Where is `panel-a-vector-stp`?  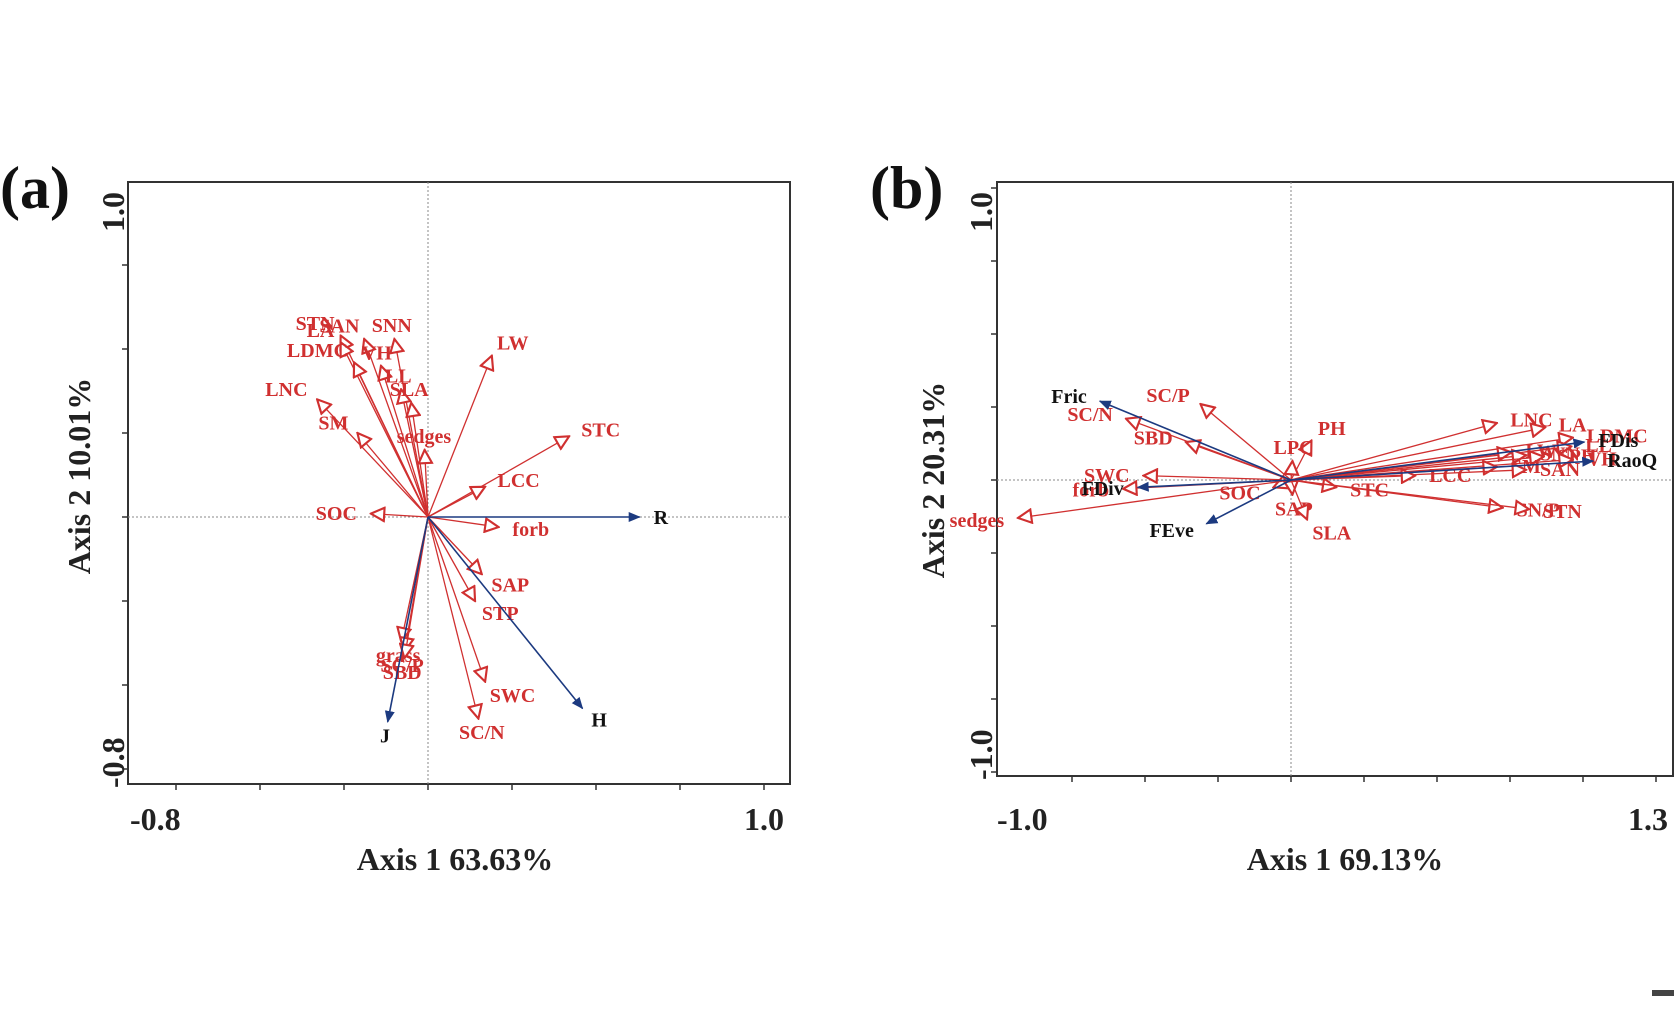 panel-a-vector-stp is located at coordinates (451, 558).